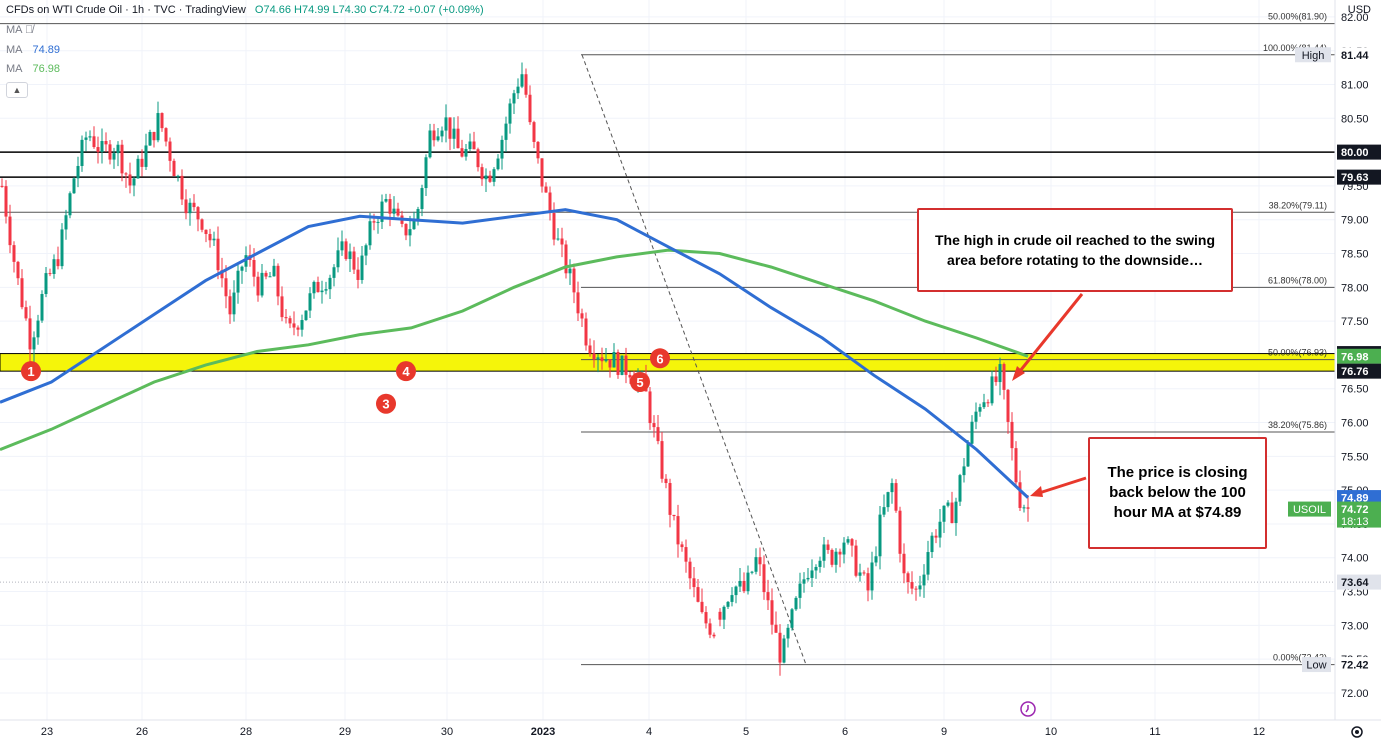  Describe the element at coordinates (1355, 372) in the screenshot. I see `price-label: 76.76` at that location.